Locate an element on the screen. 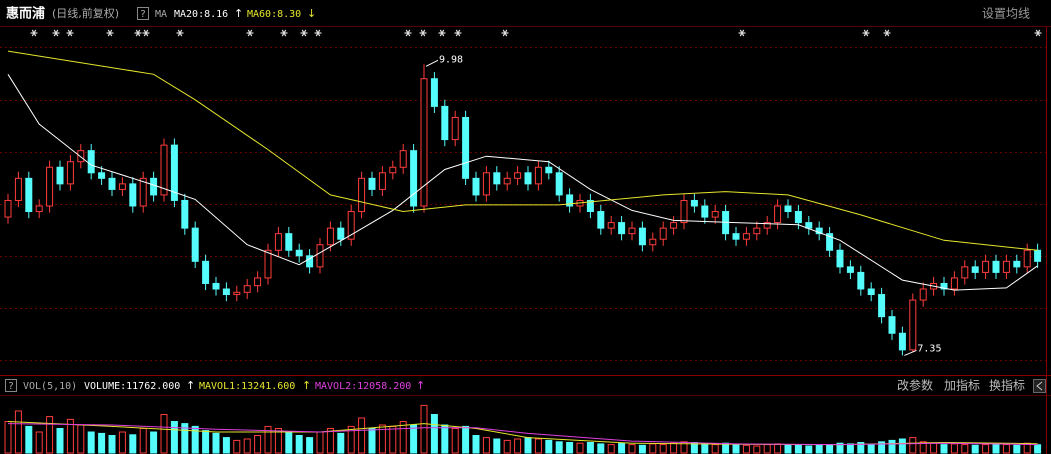  low-annotation: 7.35 is located at coordinates (929, 348).